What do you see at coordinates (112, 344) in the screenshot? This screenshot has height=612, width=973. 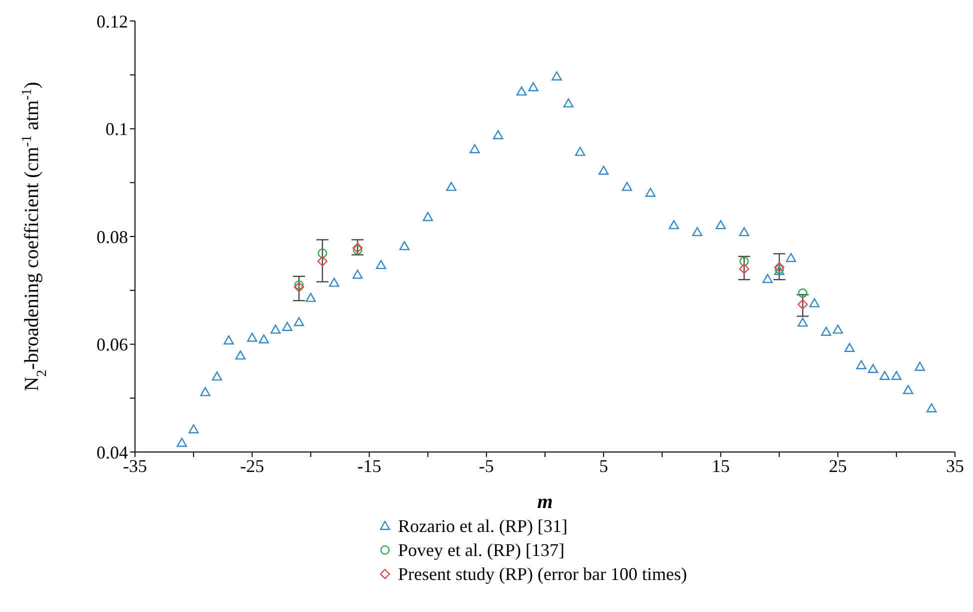 I see `y-tick-label: 0.06` at bounding box center [112, 344].